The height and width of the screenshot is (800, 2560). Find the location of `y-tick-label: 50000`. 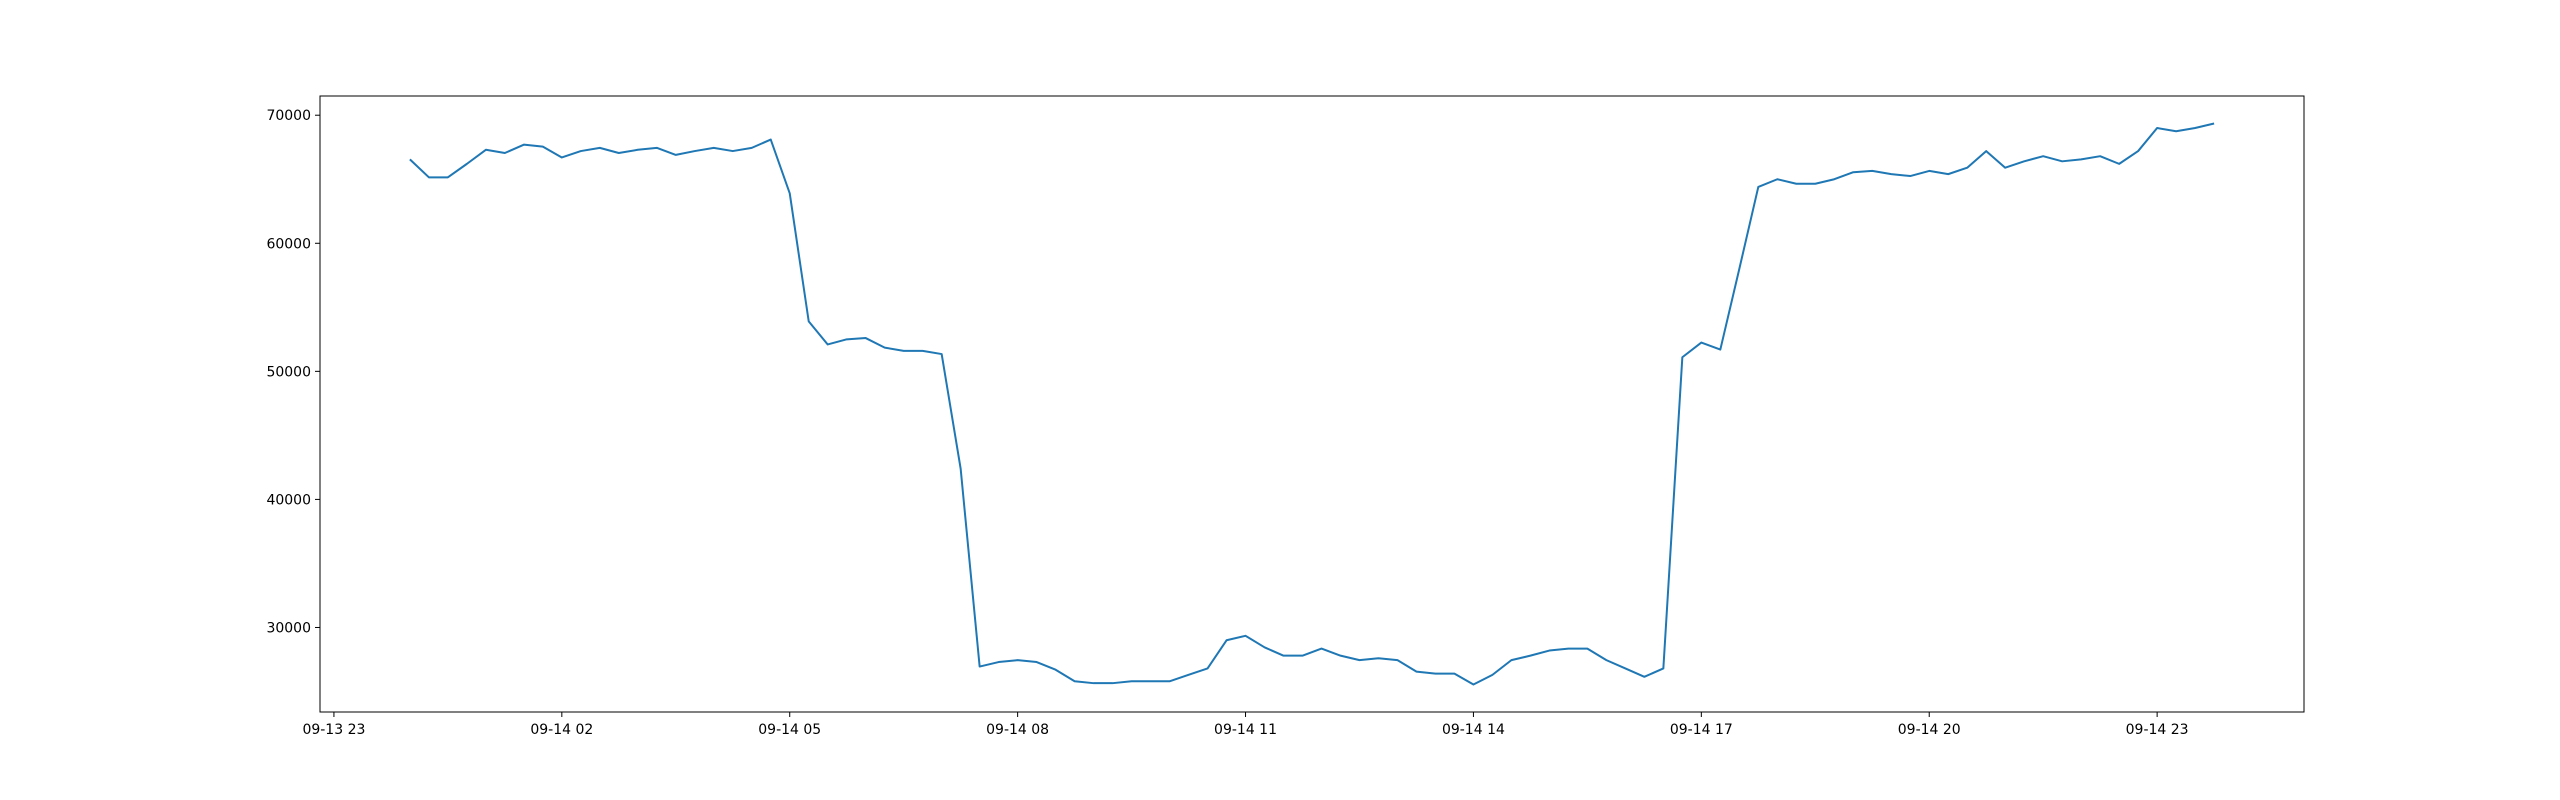

y-tick-label: 50000 is located at coordinates (288, 372).